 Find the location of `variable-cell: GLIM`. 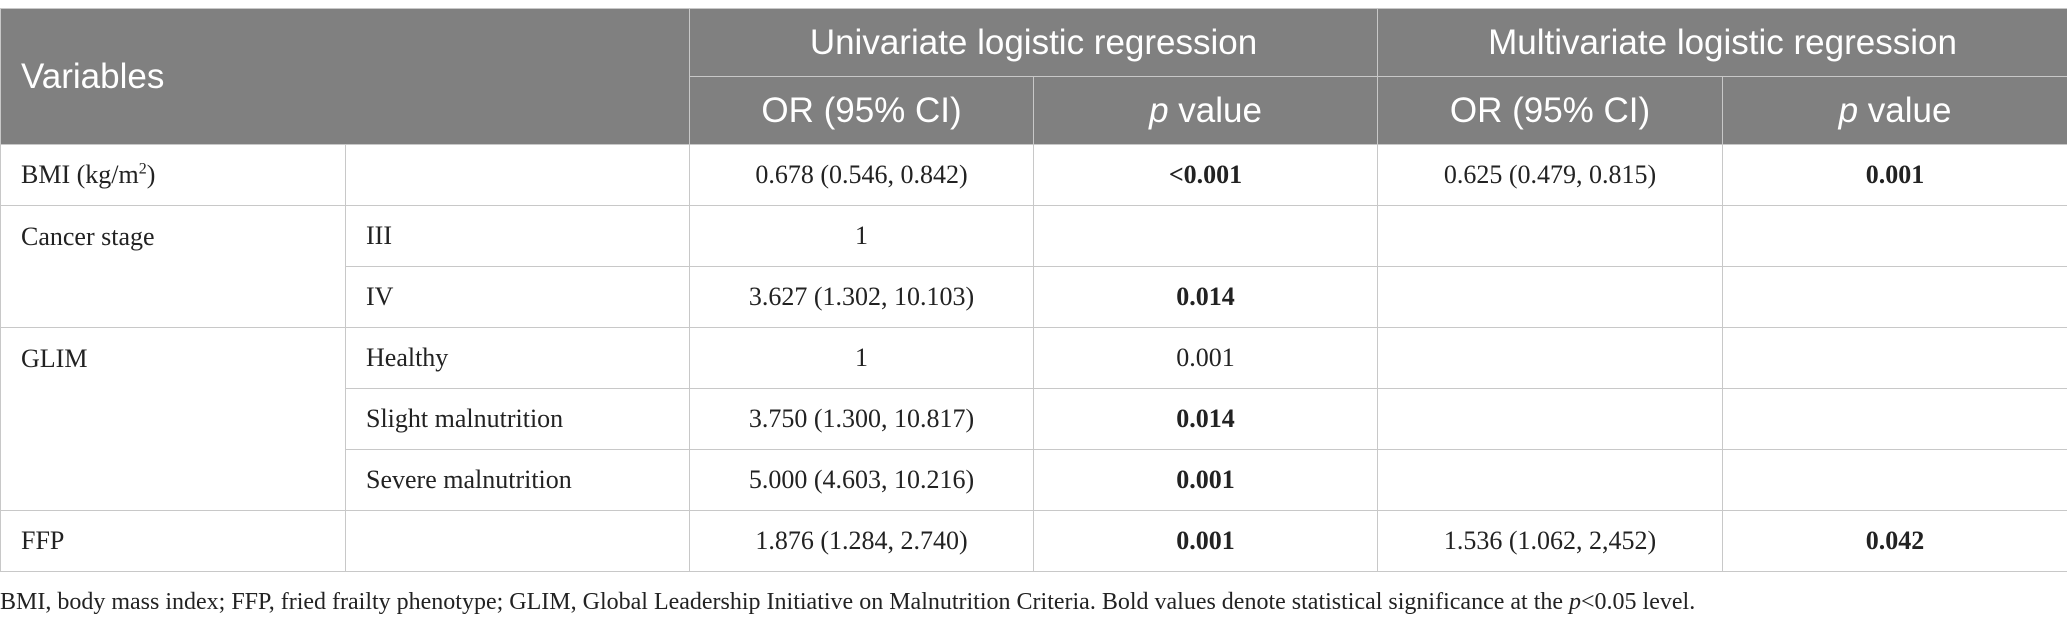

variable-cell: GLIM is located at coordinates (173, 419).